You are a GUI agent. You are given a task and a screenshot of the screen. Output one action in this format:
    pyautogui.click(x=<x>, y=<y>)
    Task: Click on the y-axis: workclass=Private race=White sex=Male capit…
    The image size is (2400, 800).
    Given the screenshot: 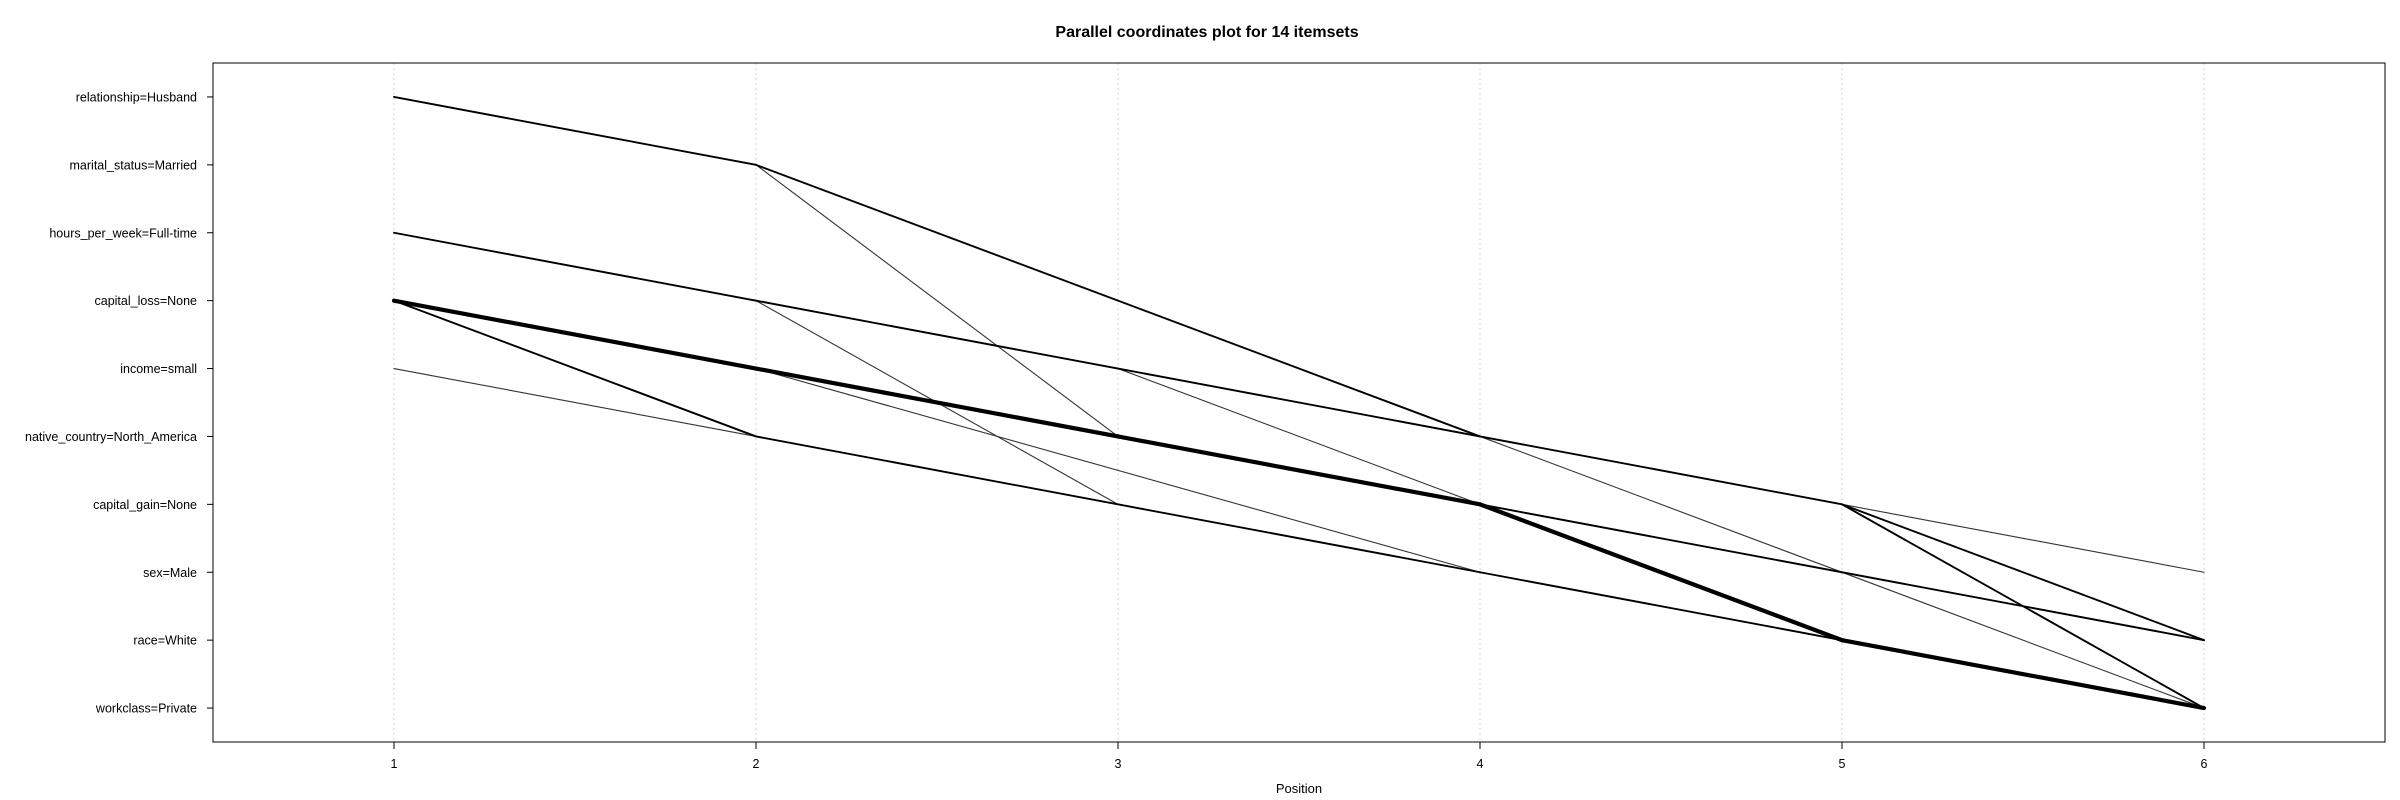 What is the action you would take?
    pyautogui.click(x=119, y=403)
    